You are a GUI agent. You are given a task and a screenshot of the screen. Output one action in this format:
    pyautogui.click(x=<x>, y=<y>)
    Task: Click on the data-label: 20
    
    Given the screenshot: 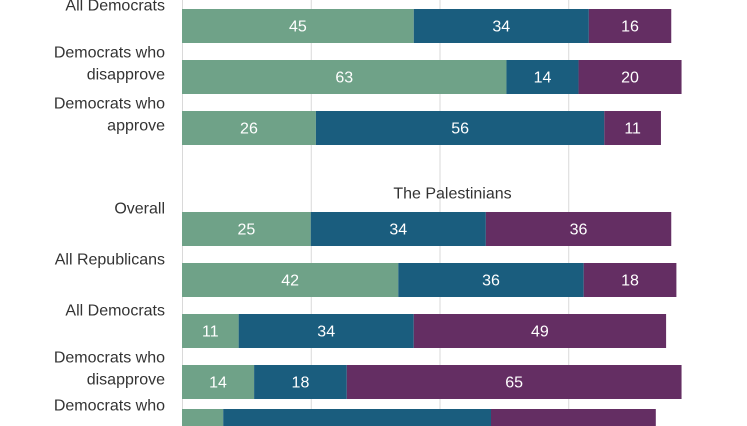 What is the action you would take?
    pyautogui.click(x=630, y=78)
    